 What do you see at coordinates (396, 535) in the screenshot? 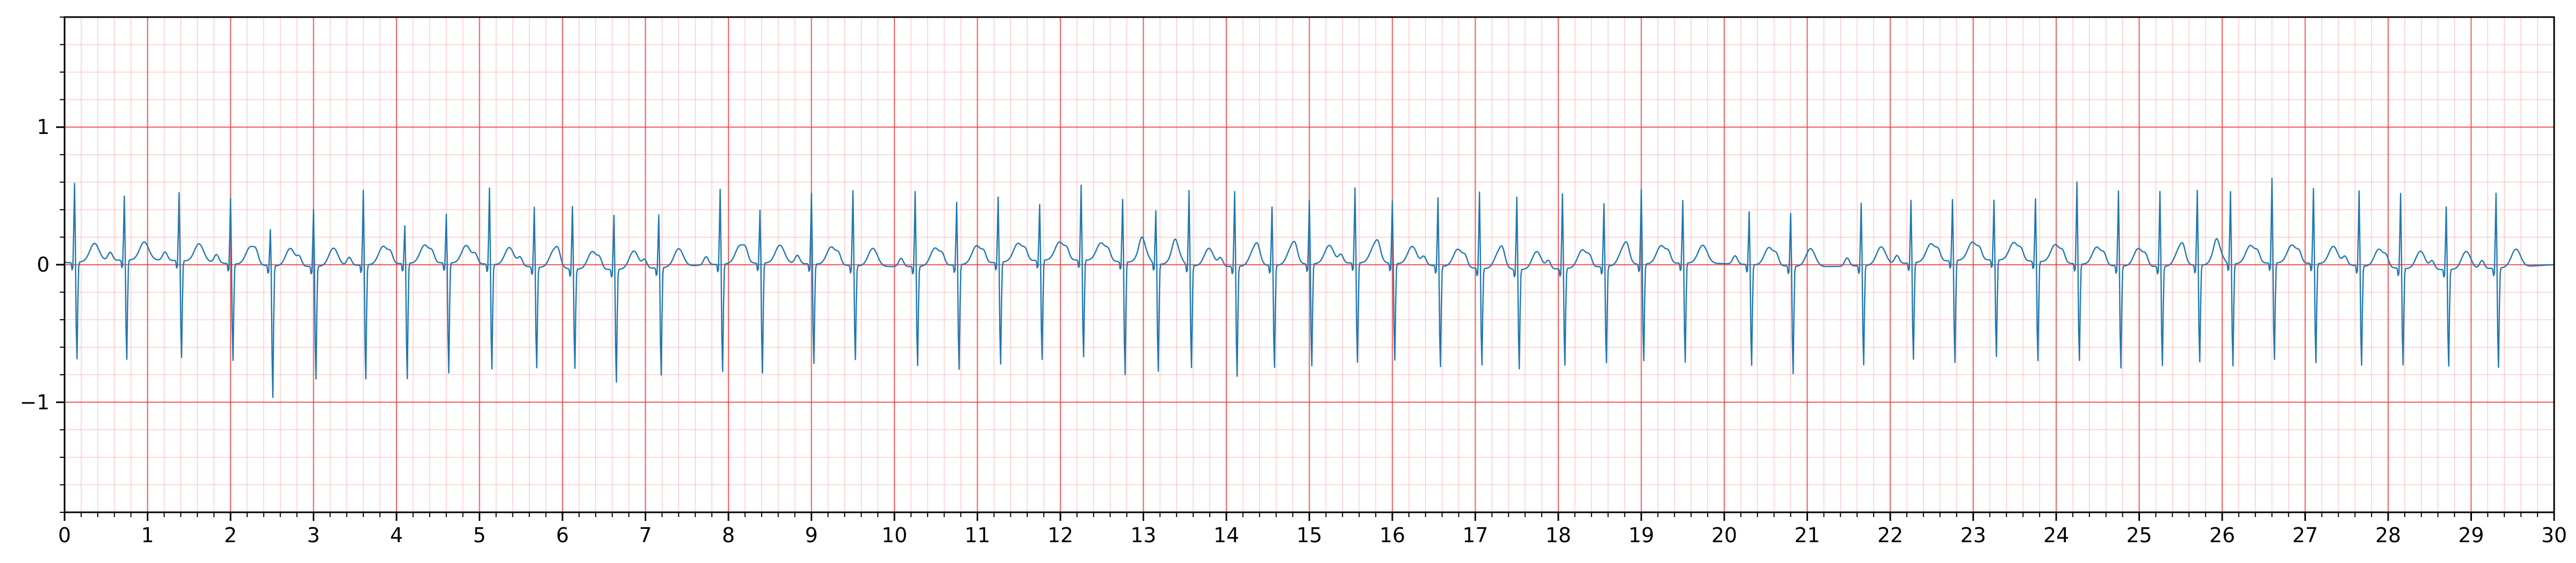
I see `x-tick-label: 4` at bounding box center [396, 535].